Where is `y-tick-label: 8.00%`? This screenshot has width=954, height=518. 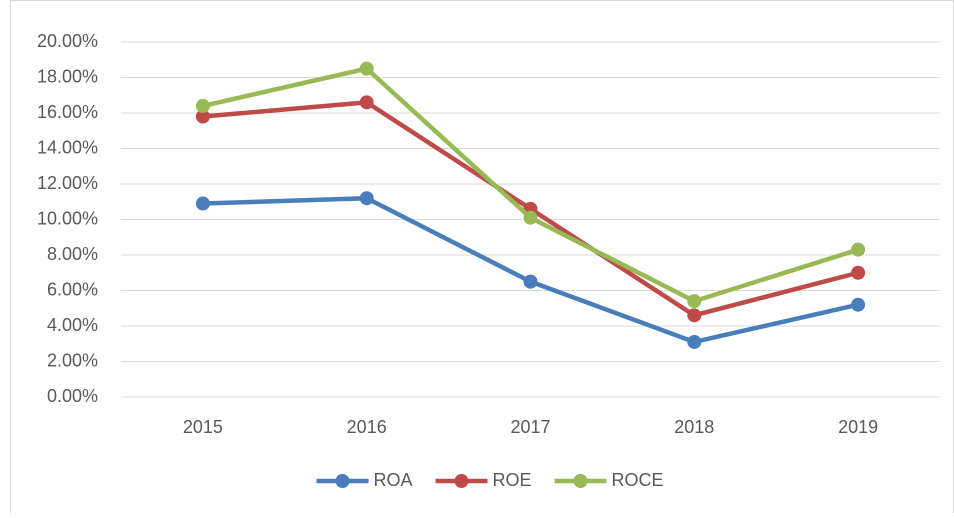
y-tick-label: 8.00% is located at coordinates (72, 254).